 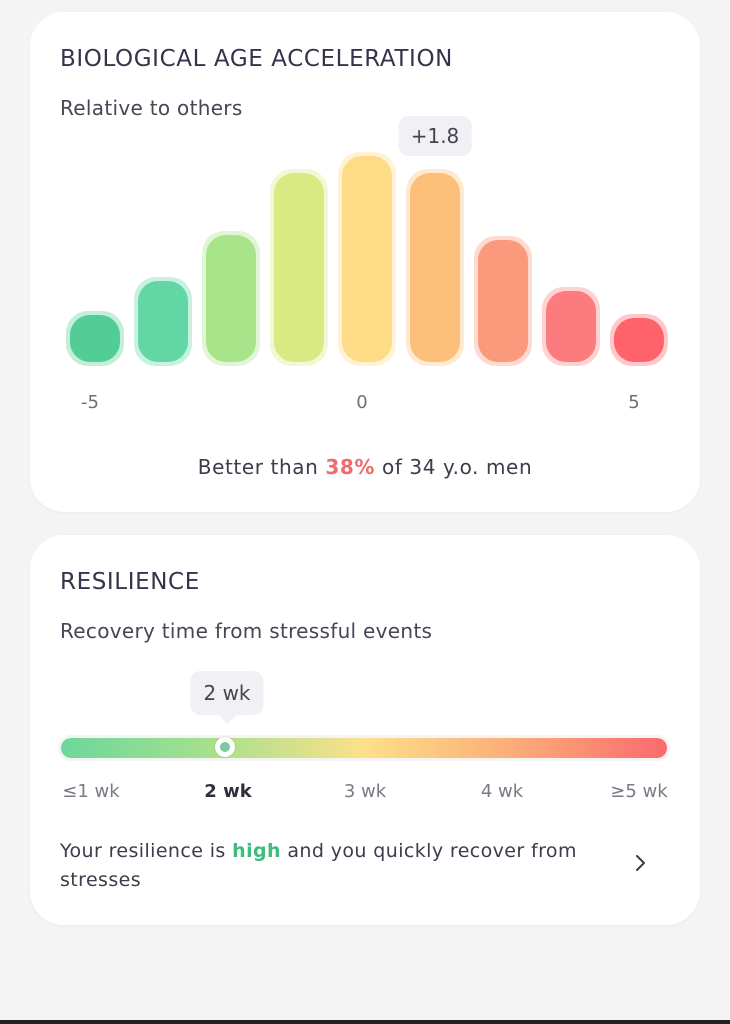 I want to click on resilience-card-title: RESILIENCE, so click(x=130, y=582).